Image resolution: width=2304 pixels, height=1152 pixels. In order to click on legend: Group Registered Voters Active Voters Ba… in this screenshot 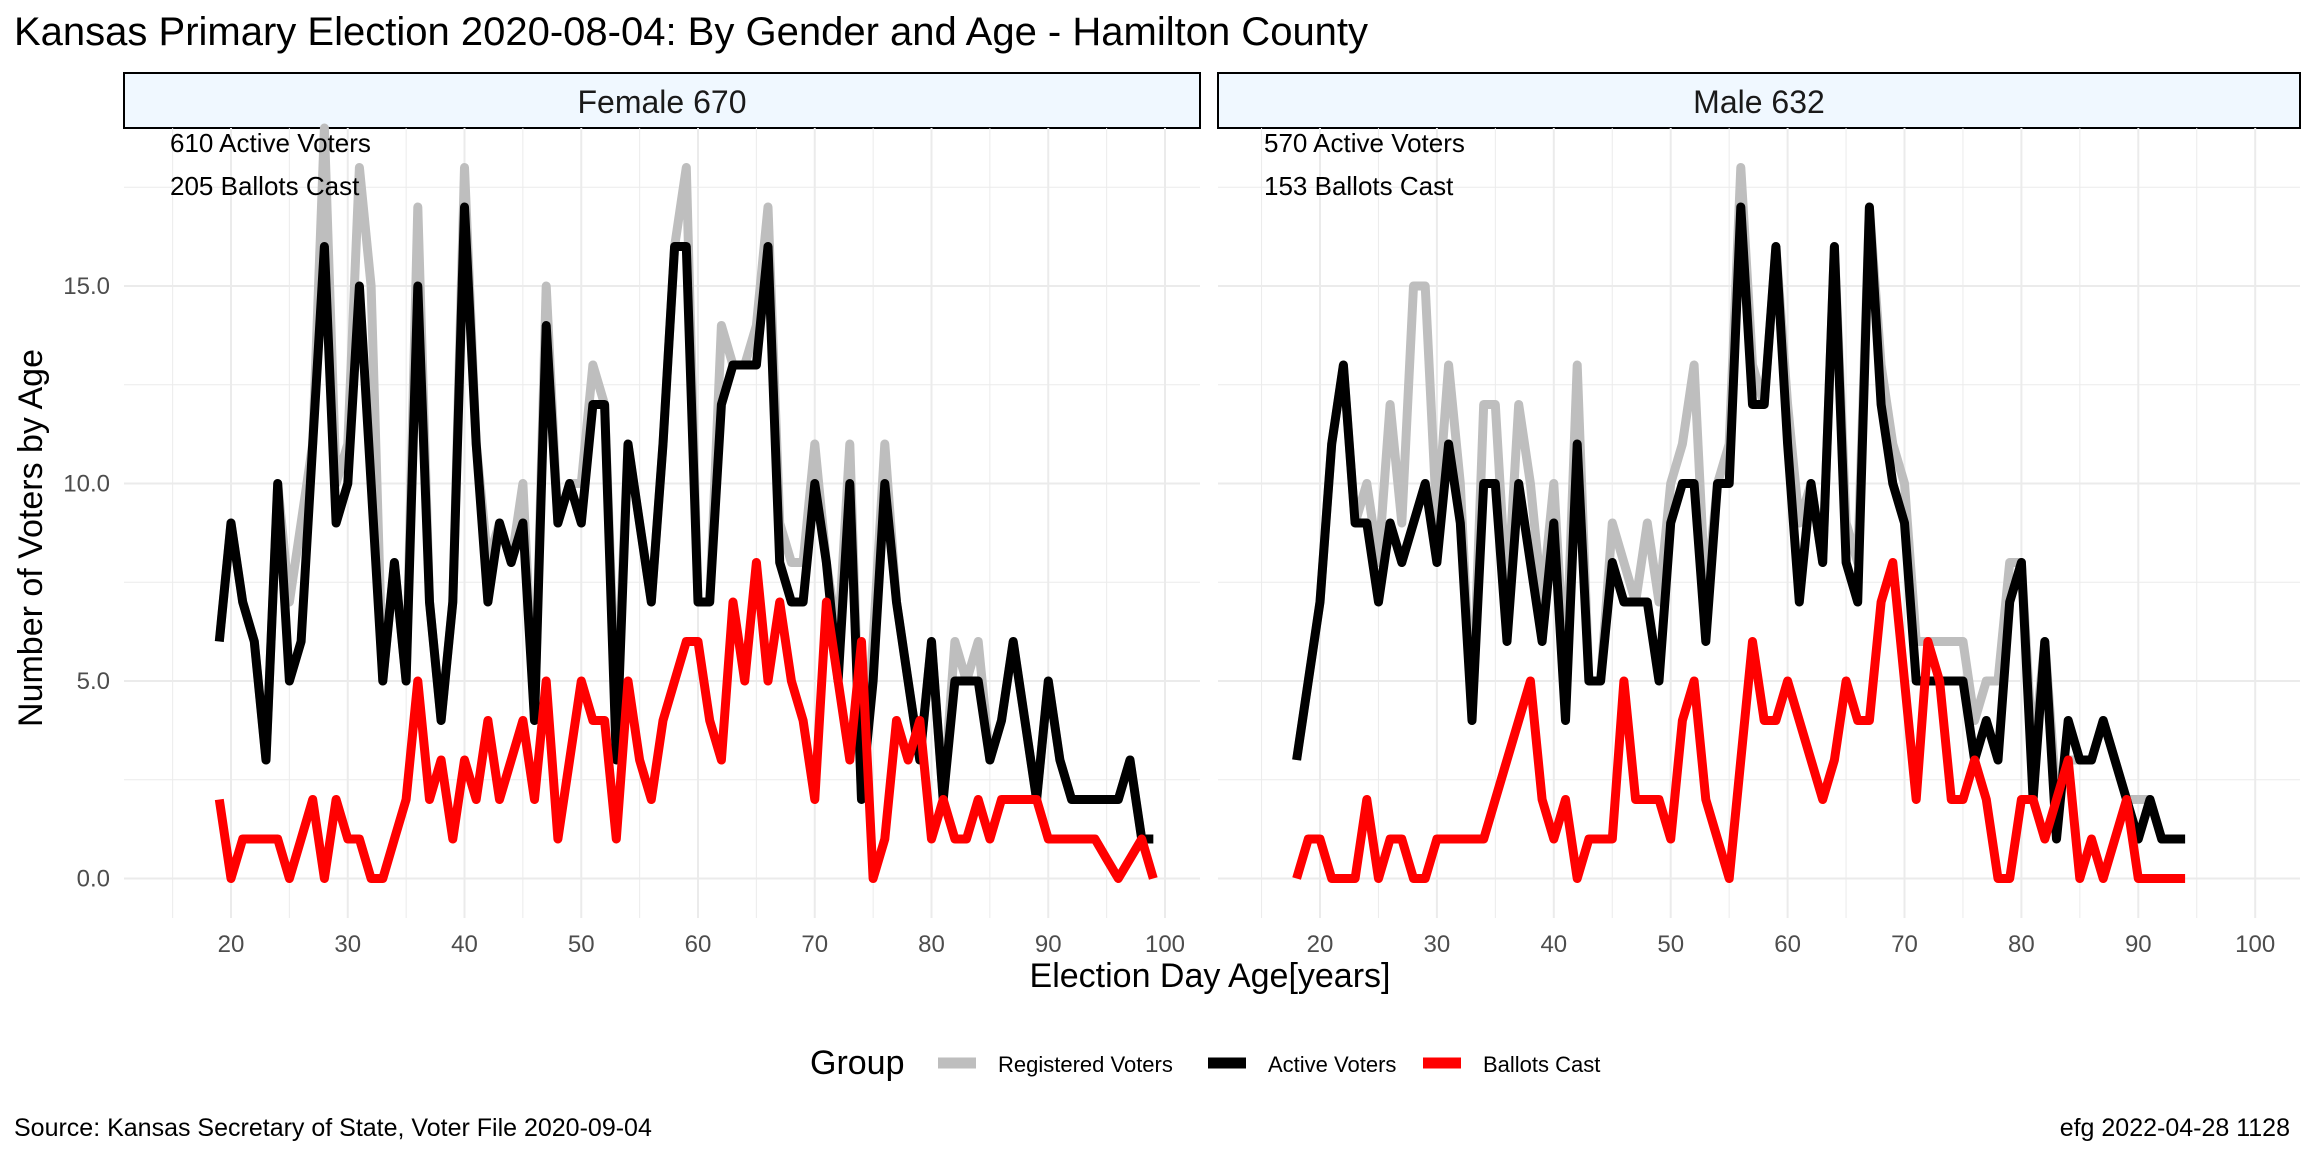, I will do `click(1205, 1063)`.